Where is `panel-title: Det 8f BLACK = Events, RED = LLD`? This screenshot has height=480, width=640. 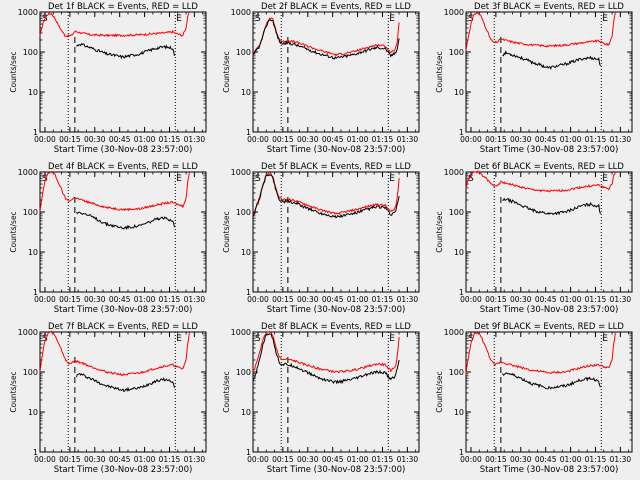 panel-title: Det 8f BLACK = Events, RED = LLD is located at coordinates (336, 327).